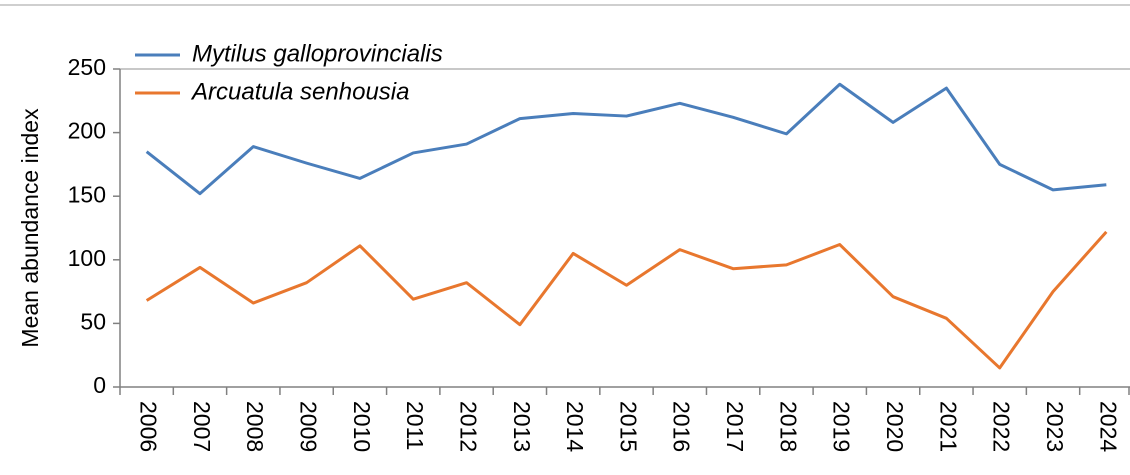  I want to click on x-tick-label: 2023, so click(1055, 426).